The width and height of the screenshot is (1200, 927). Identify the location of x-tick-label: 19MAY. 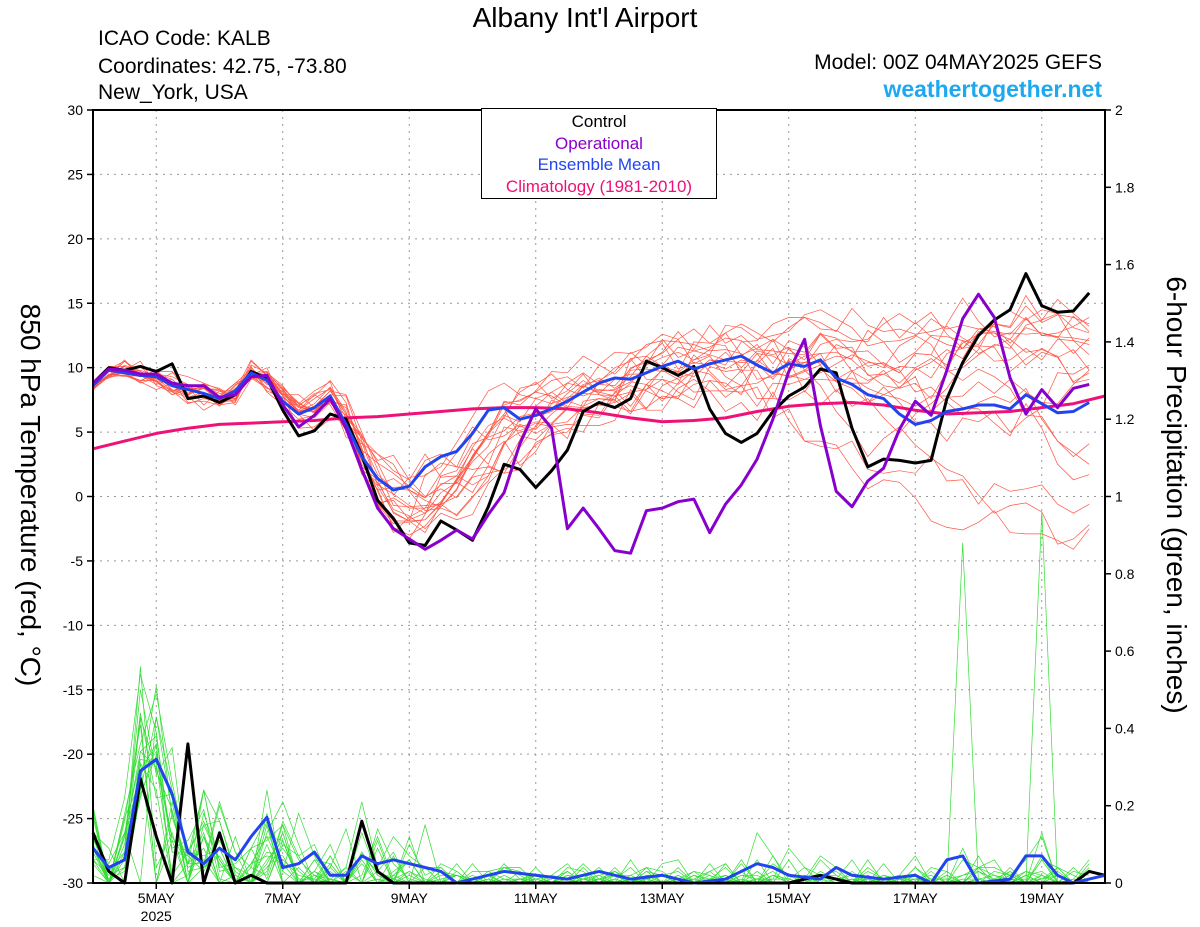
(1042, 898).